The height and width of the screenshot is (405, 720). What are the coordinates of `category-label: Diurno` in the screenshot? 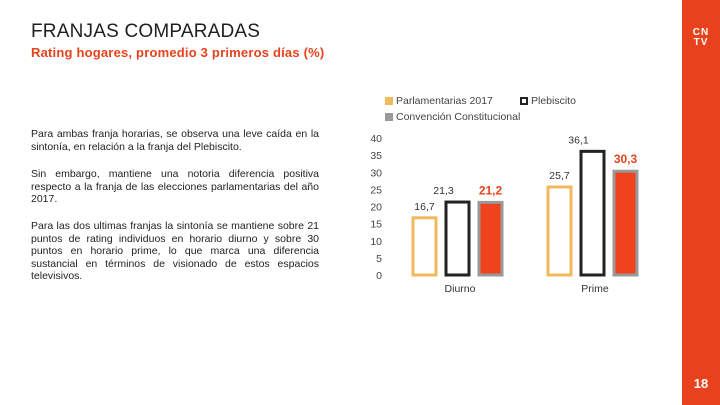 It's located at (460, 289).